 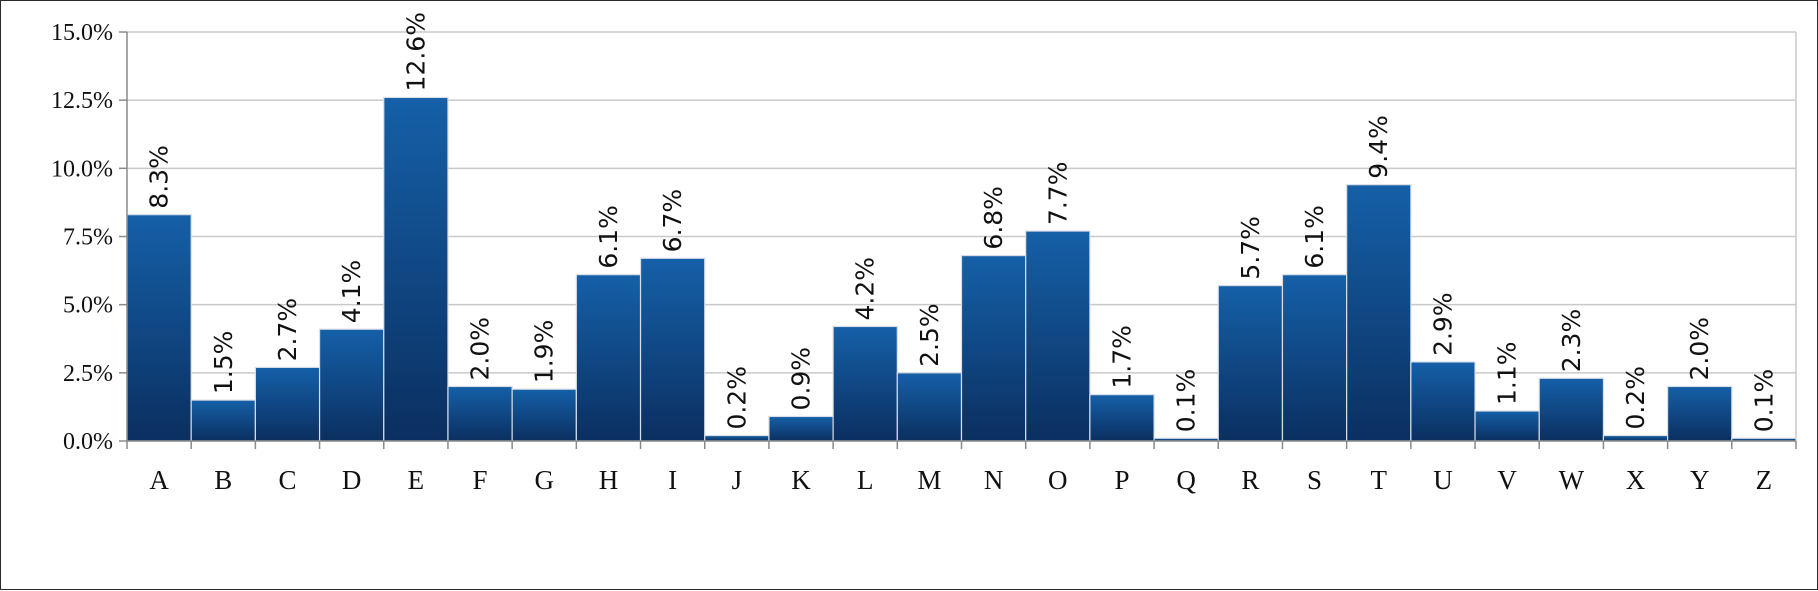 I want to click on data-label-o: 7.7%, so click(x=1057, y=194).